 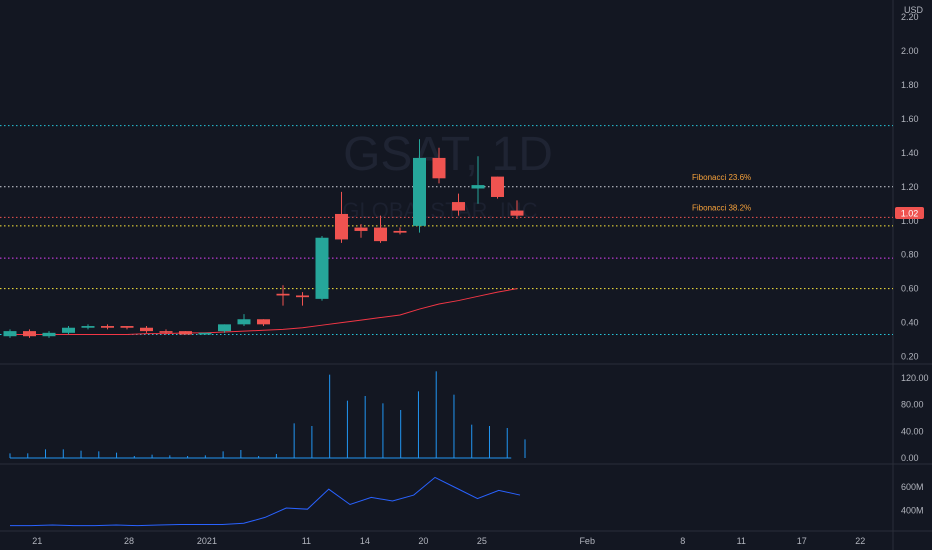 What do you see at coordinates (912, 405) in the screenshot?
I see `volume-tick-label: 80.00` at bounding box center [912, 405].